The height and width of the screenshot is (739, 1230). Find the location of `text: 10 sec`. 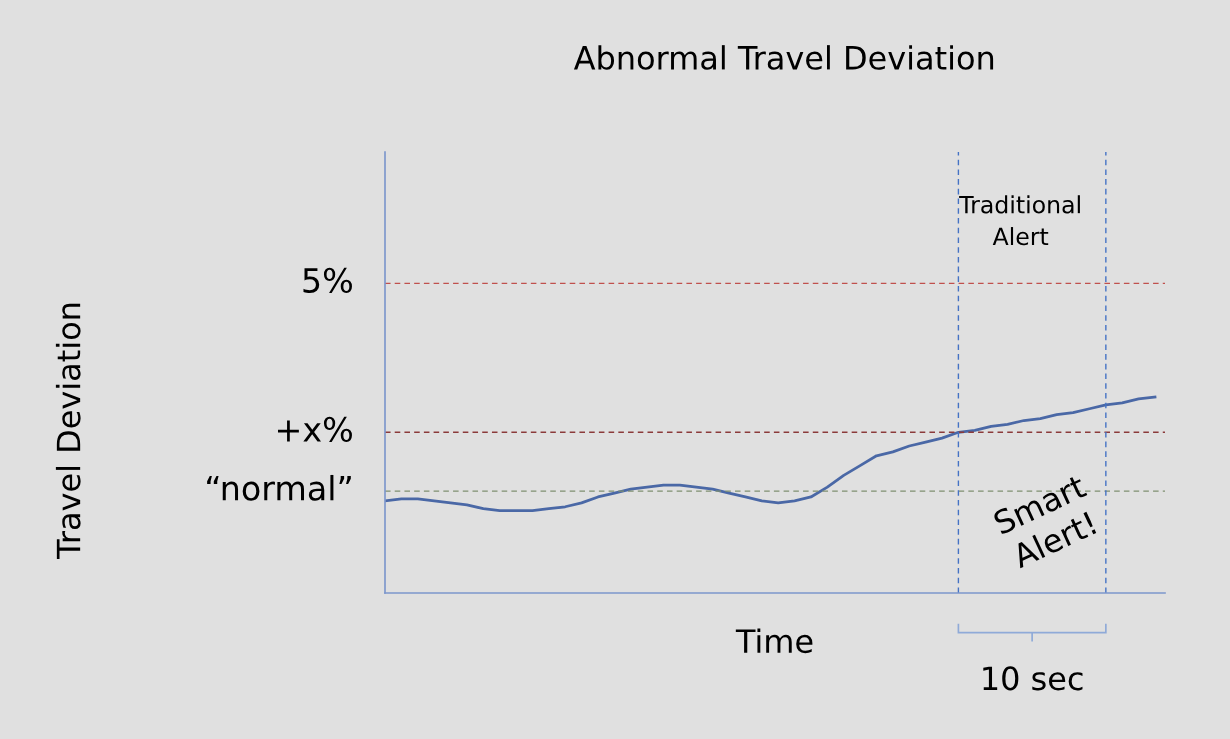

text: 10 sec is located at coordinates (1033, 678).